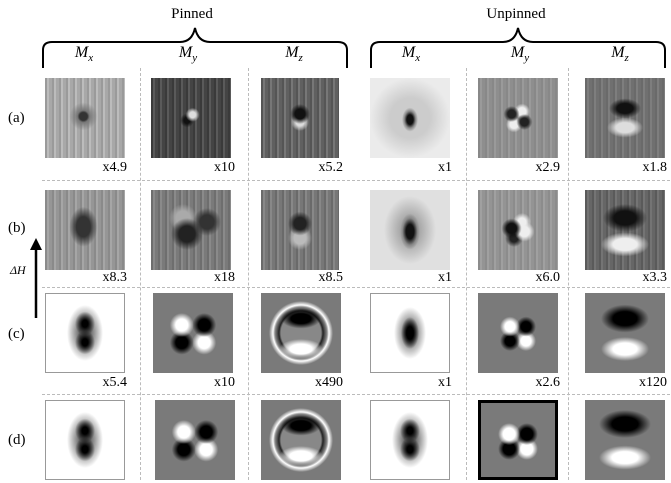 This screenshot has width=671, height=483. Describe the element at coordinates (301, 440) in the screenshot. I see `image-d-pinned-mz` at that location.